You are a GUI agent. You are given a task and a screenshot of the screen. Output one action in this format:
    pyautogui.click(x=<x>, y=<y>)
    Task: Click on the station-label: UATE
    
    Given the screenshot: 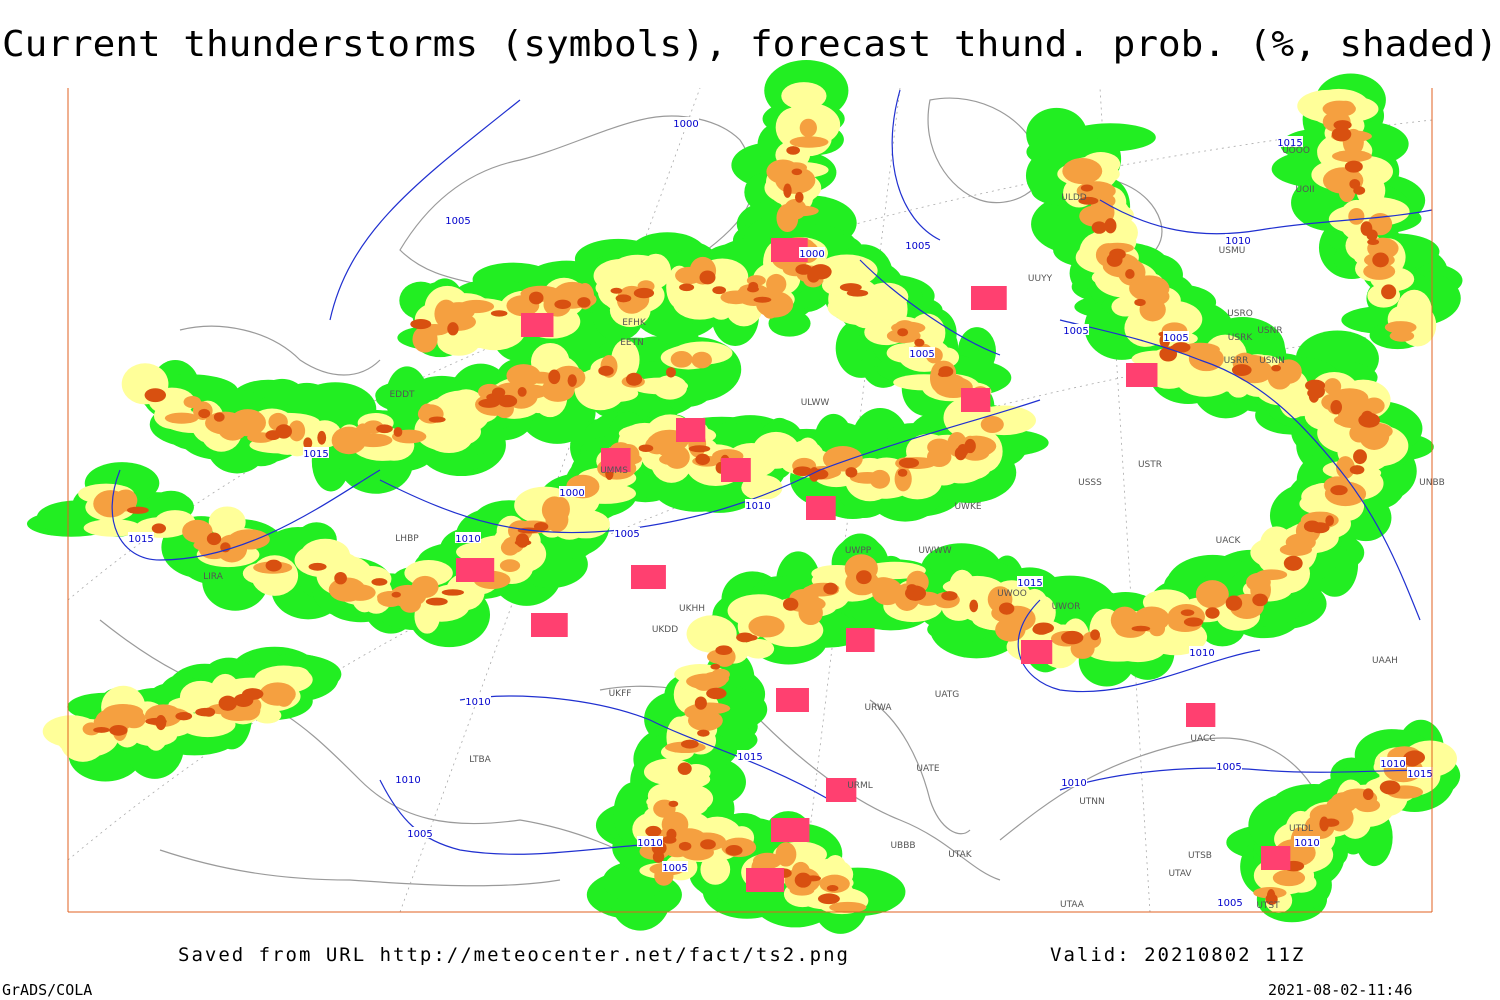 What is the action you would take?
    pyautogui.click(x=928, y=769)
    